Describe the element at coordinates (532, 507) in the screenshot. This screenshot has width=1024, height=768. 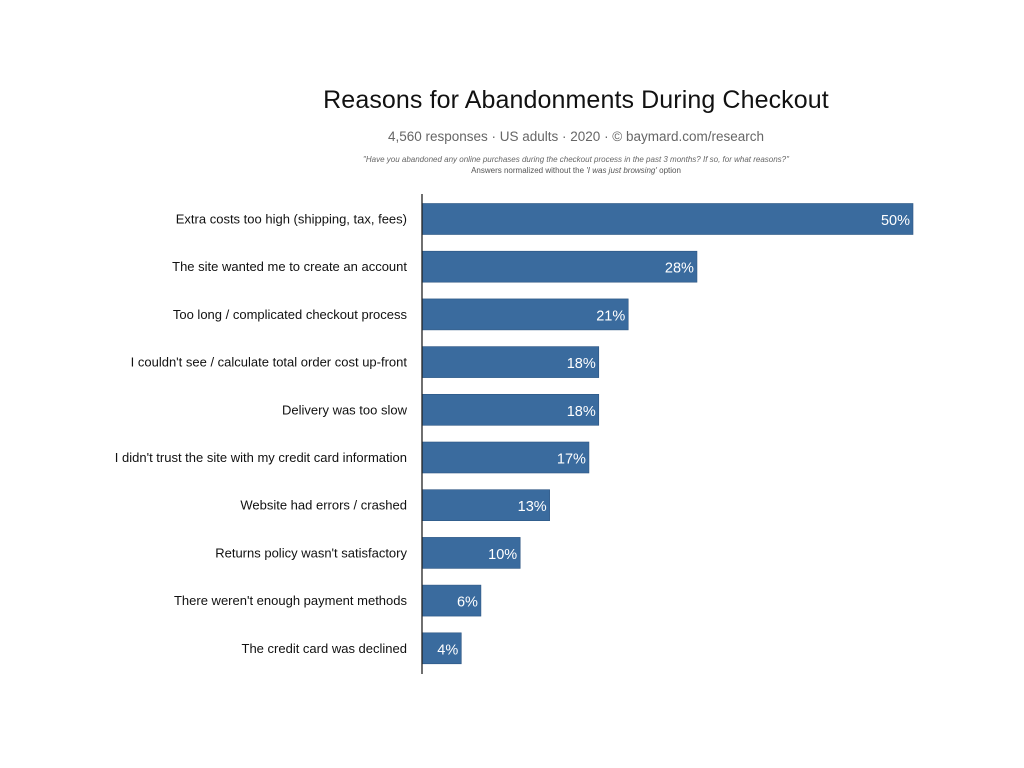
I see `value-label-6: 13%` at that location.